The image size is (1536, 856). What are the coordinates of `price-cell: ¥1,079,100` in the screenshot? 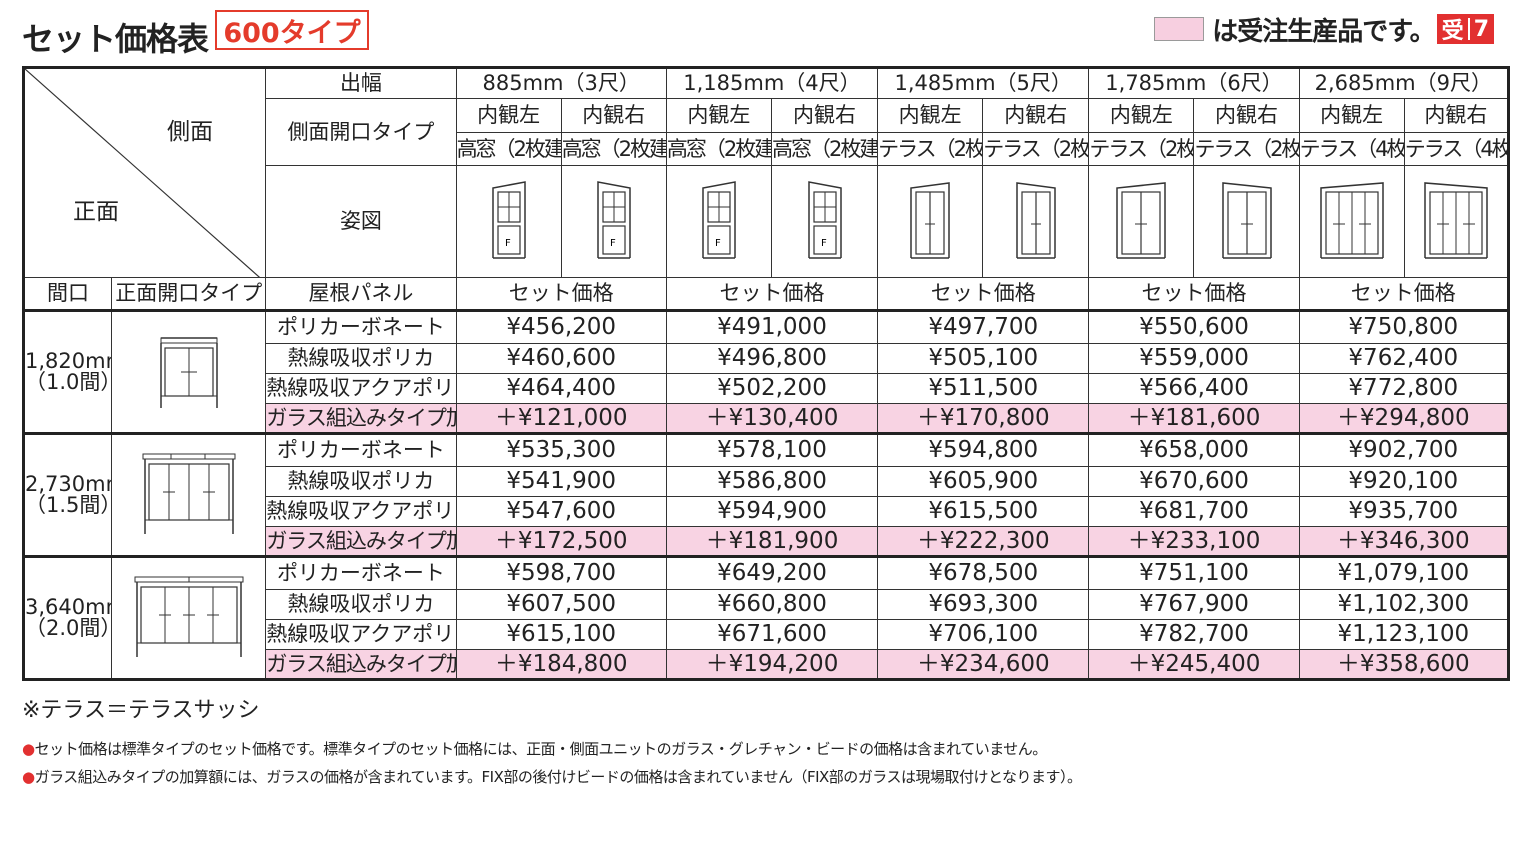 It's located at (1404, 572).